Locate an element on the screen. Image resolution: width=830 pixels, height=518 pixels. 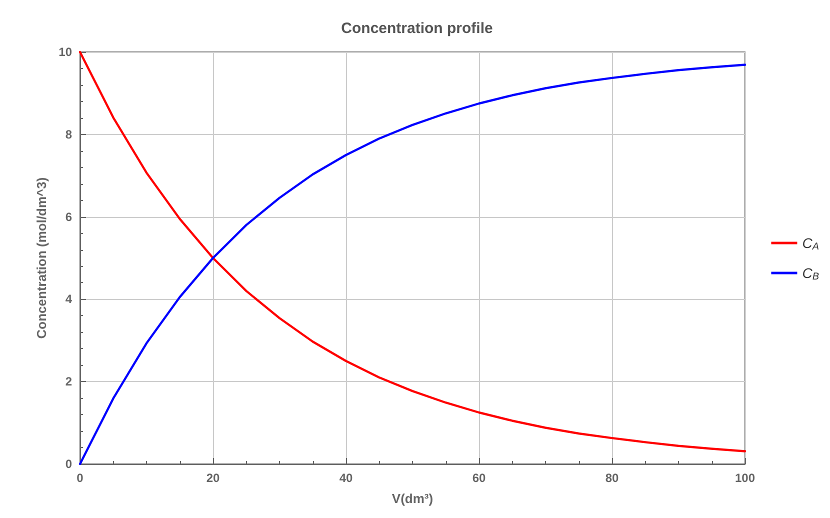
x-tick-label: 100 is located at coordinates (745, 478).